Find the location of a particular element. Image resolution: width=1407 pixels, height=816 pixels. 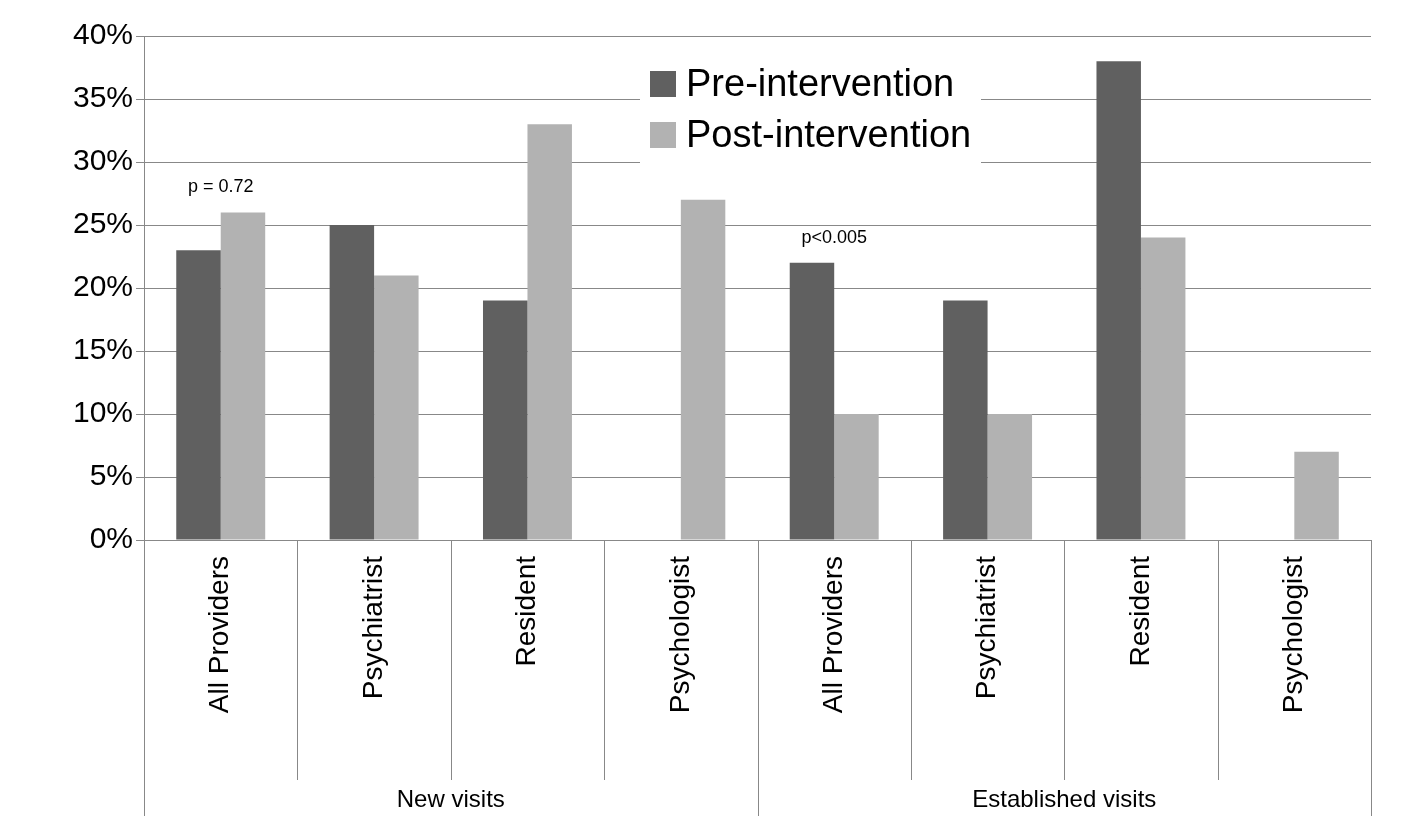

legend-label: Post-intervention is located at coordinates (829, 134).